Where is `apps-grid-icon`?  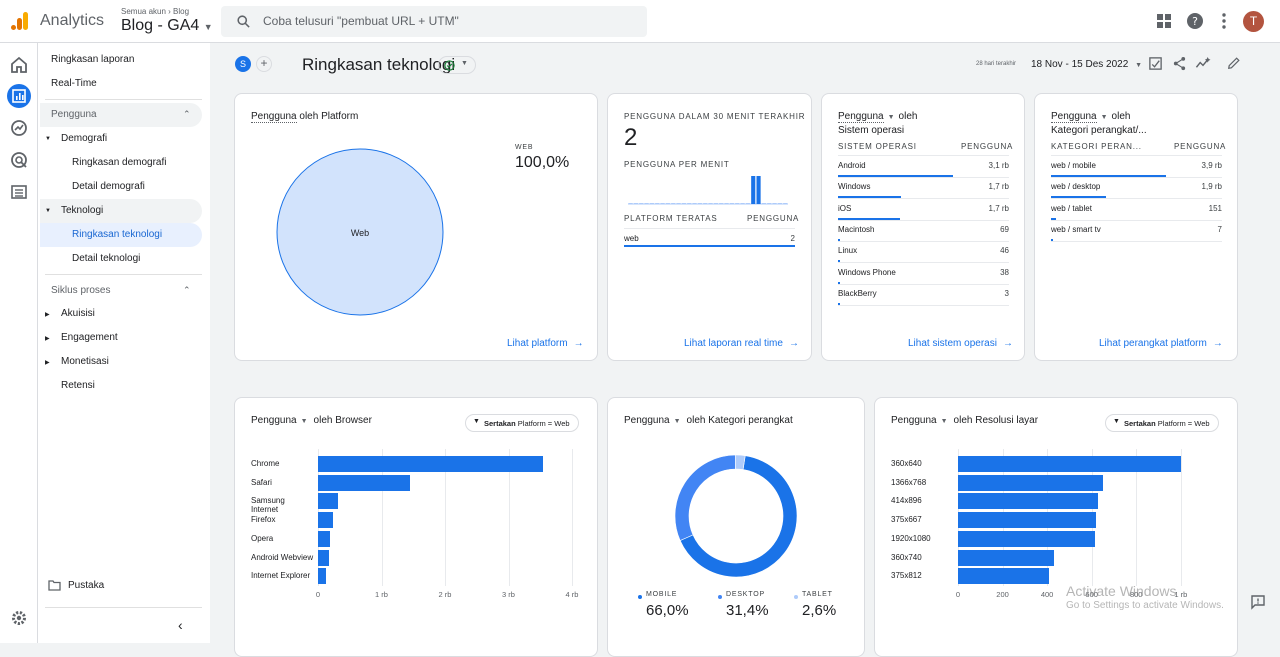
apps-grid-icon is located at coordinates (1164, 21).